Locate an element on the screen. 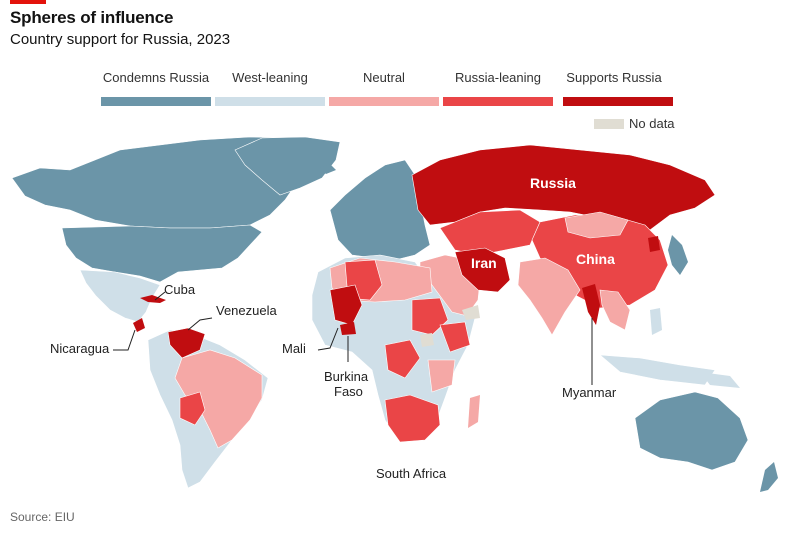 This screenshot has width=798, height=533. legend-label-west-leaning: West-leaning is located at coordinates (270, 77).